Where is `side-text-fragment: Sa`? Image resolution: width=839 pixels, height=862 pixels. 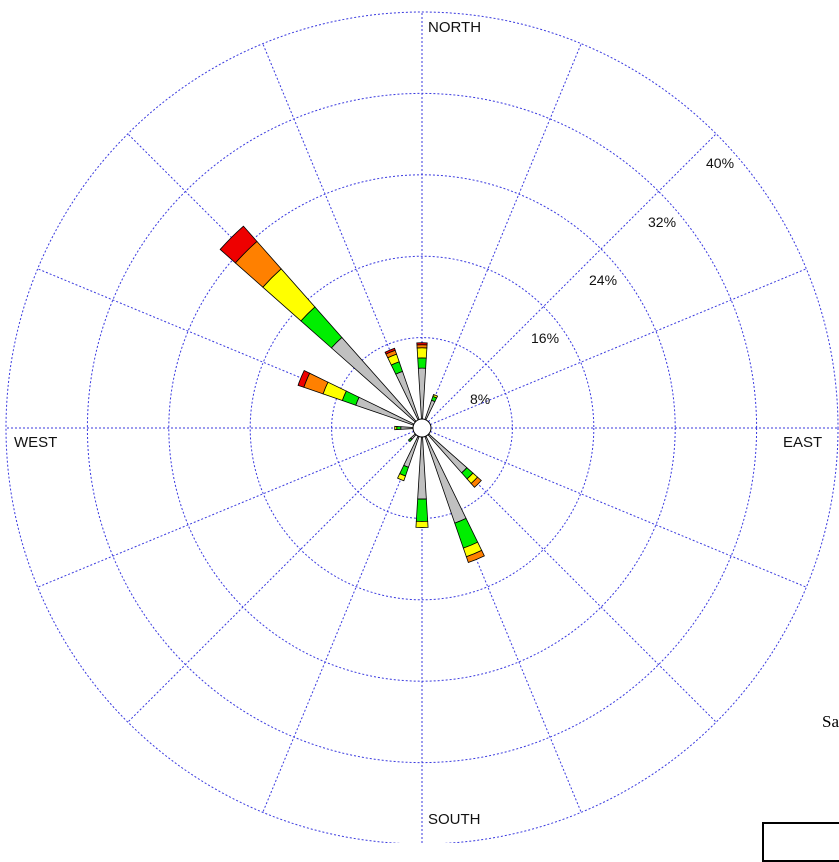 side-text-fragment: Sa is located at coordinates (830, 721).